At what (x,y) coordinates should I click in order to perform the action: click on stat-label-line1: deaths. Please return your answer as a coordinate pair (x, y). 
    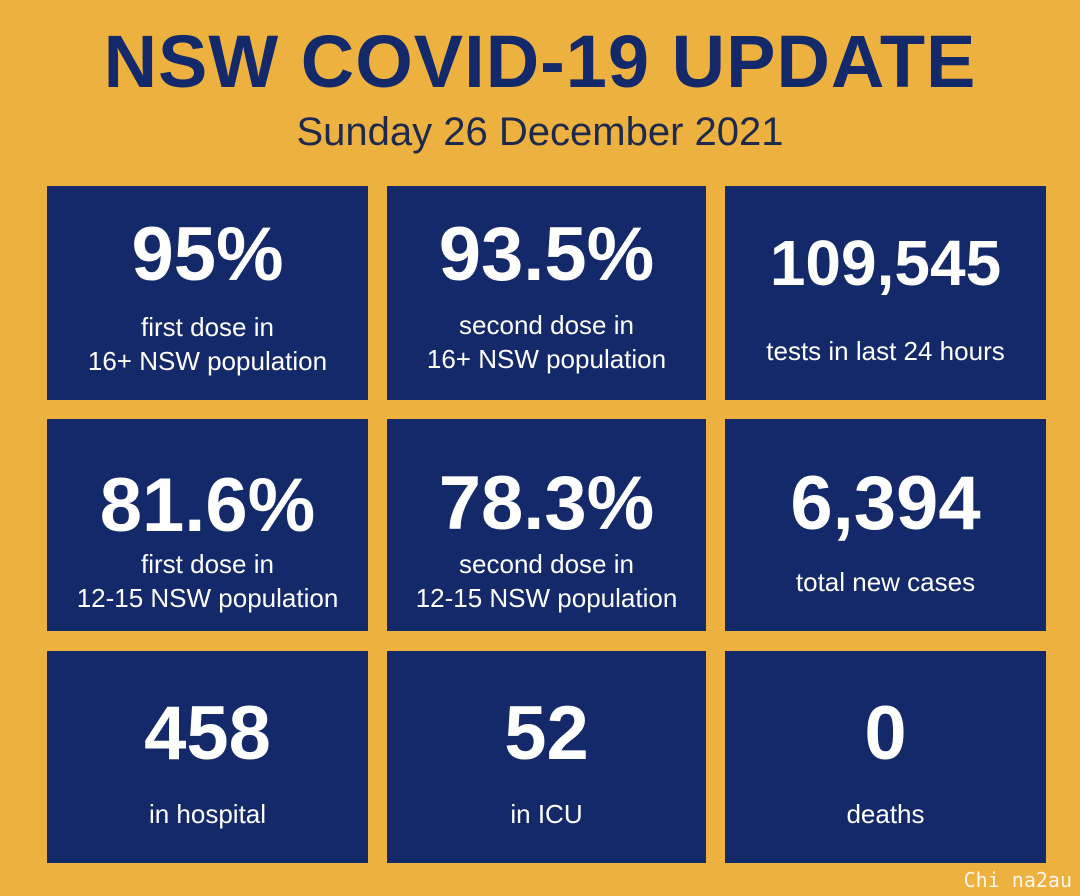
    Looking at the image, I should click on (885, 814).